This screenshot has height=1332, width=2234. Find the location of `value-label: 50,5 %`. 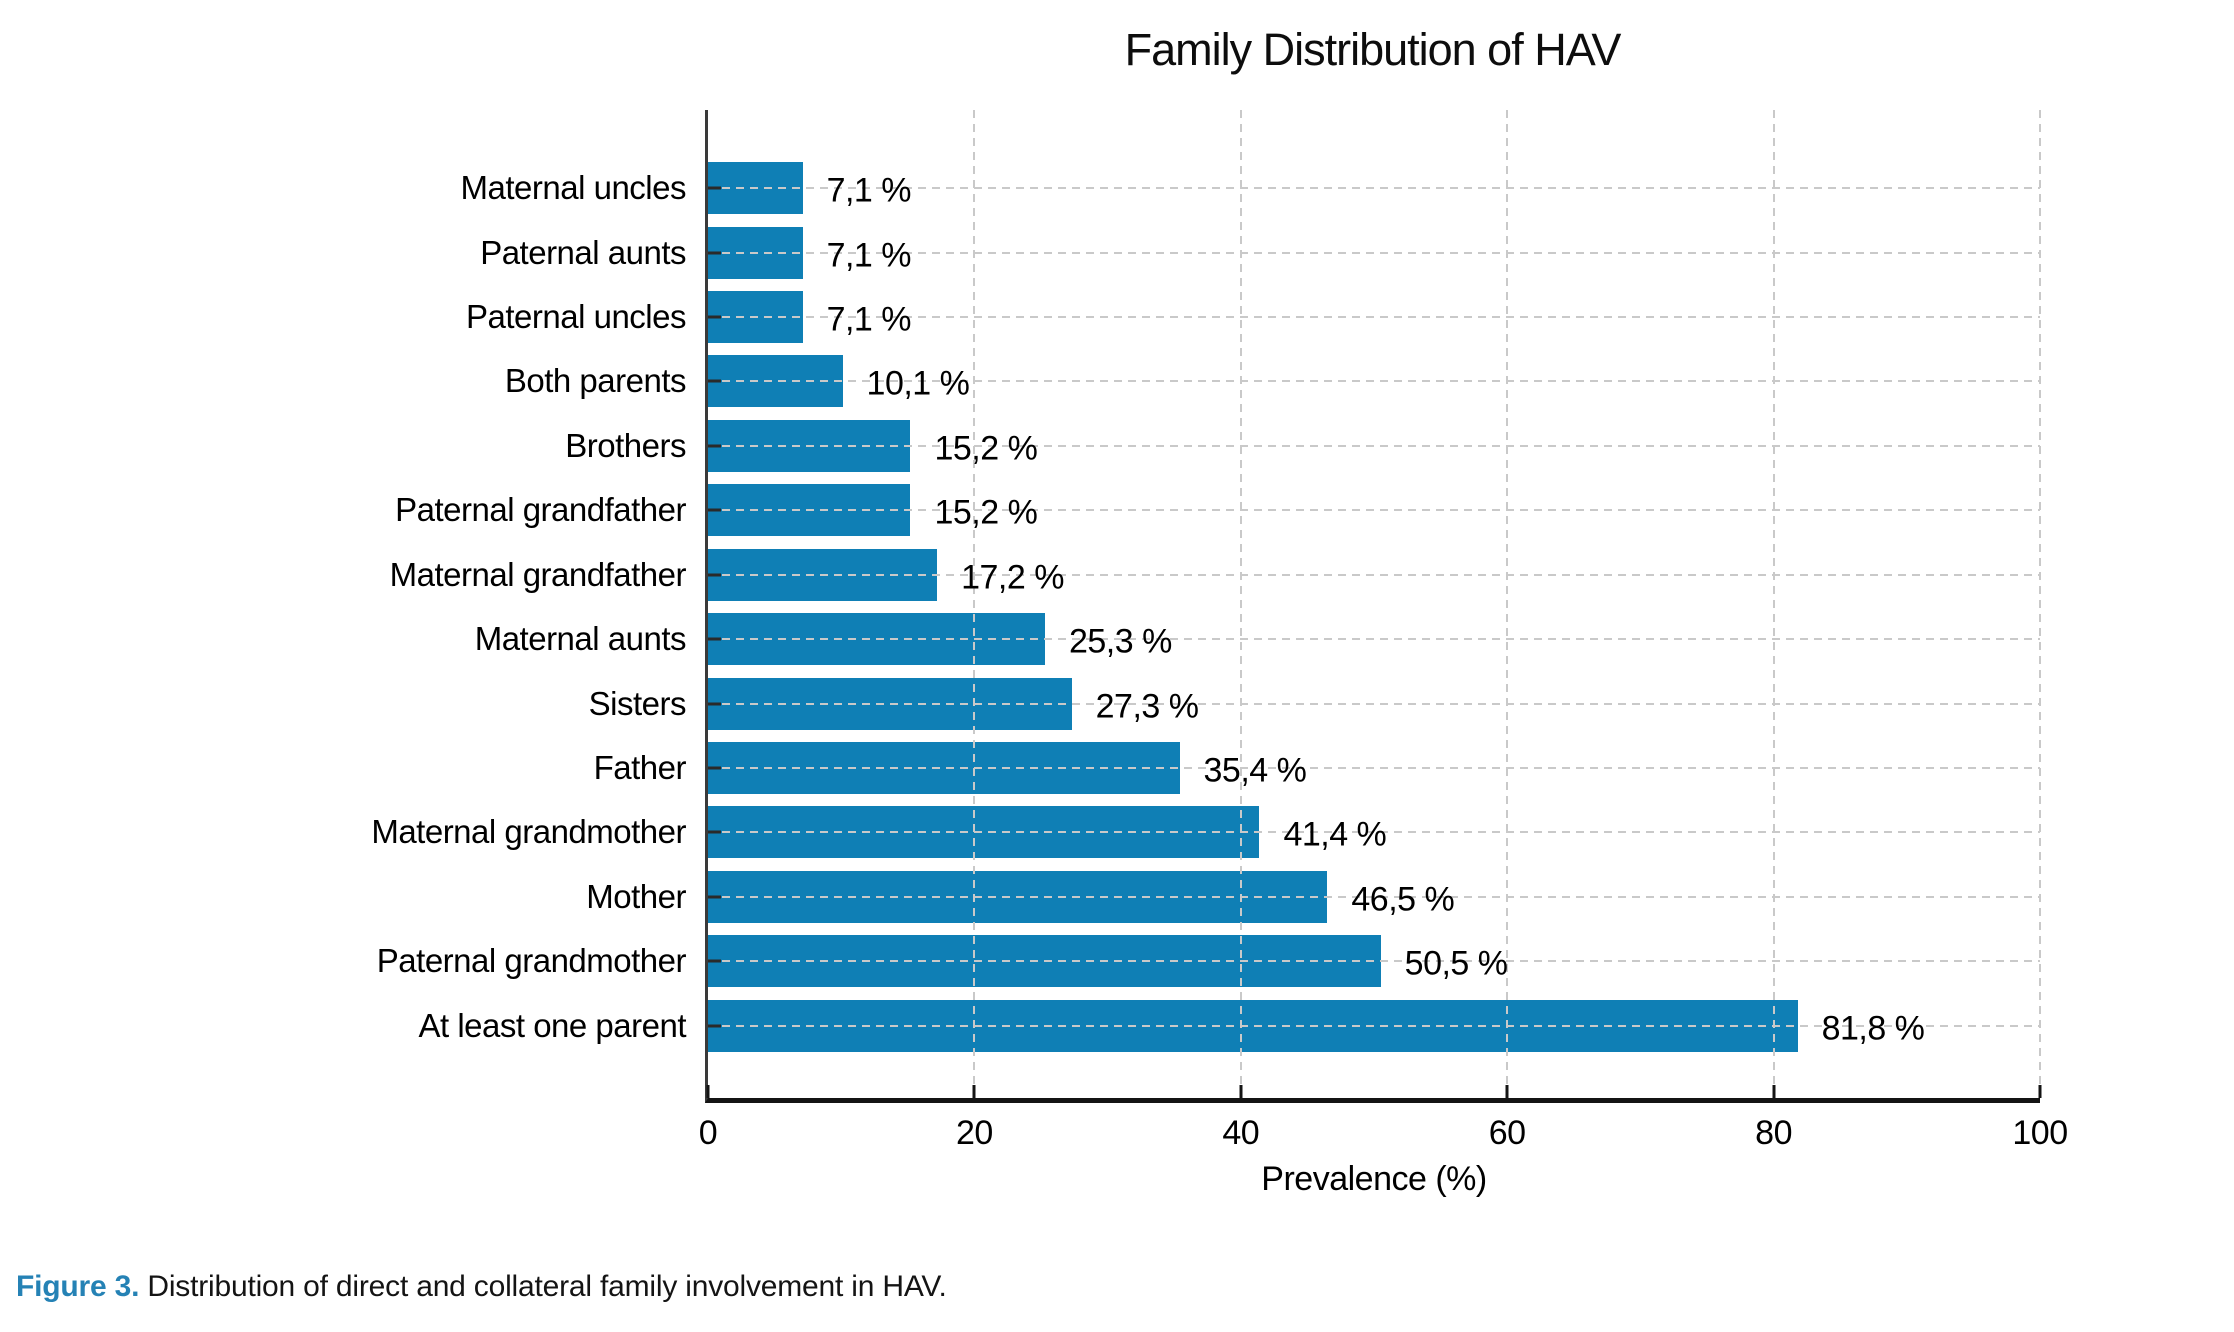

value-label: 50,5 % is located at coordinates (1456, 963).